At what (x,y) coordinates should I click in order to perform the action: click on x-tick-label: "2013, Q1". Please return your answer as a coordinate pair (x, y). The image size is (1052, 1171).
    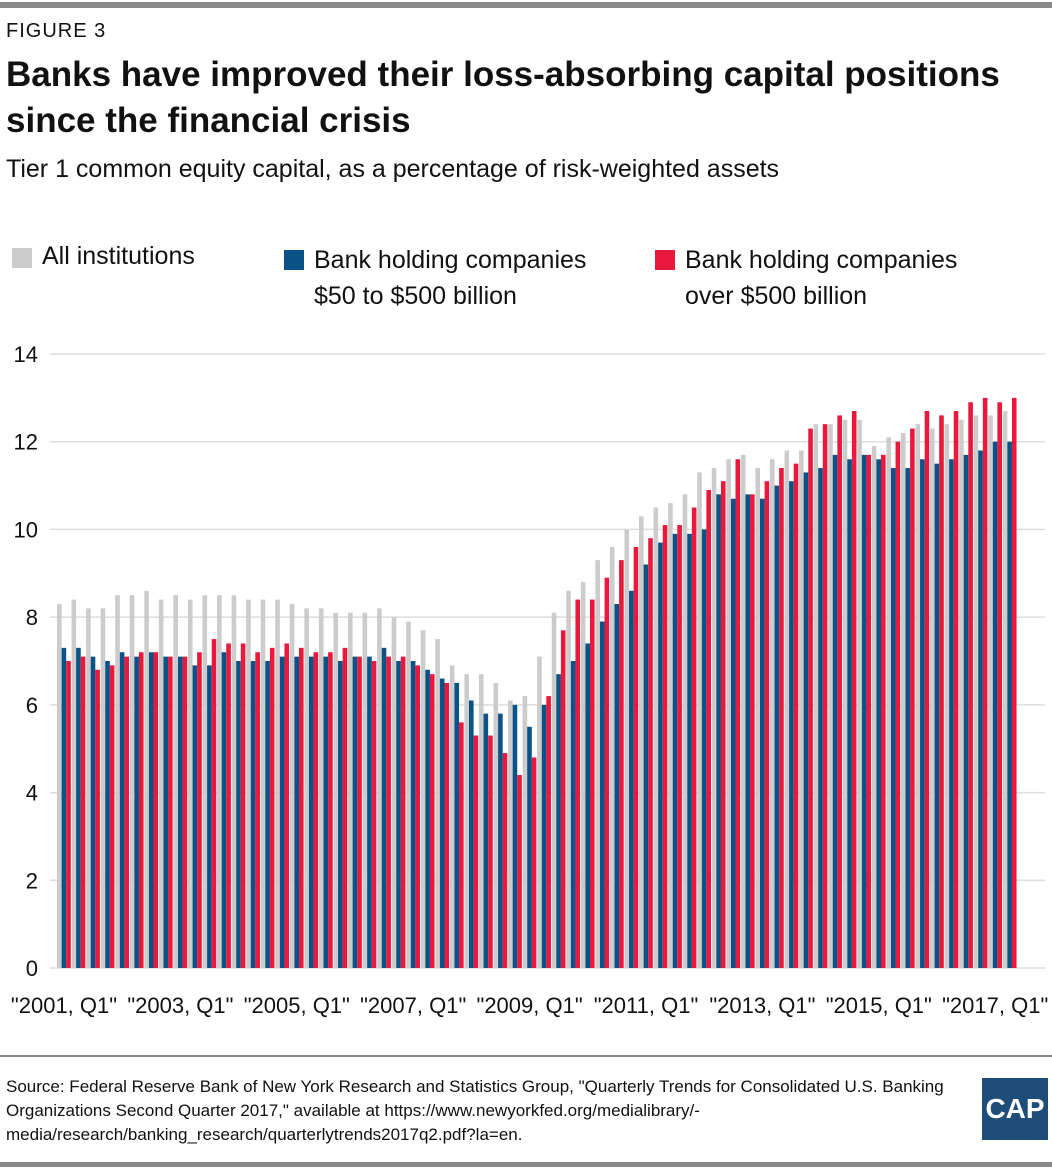
    Looking at the image, I should click on (762, 1005).